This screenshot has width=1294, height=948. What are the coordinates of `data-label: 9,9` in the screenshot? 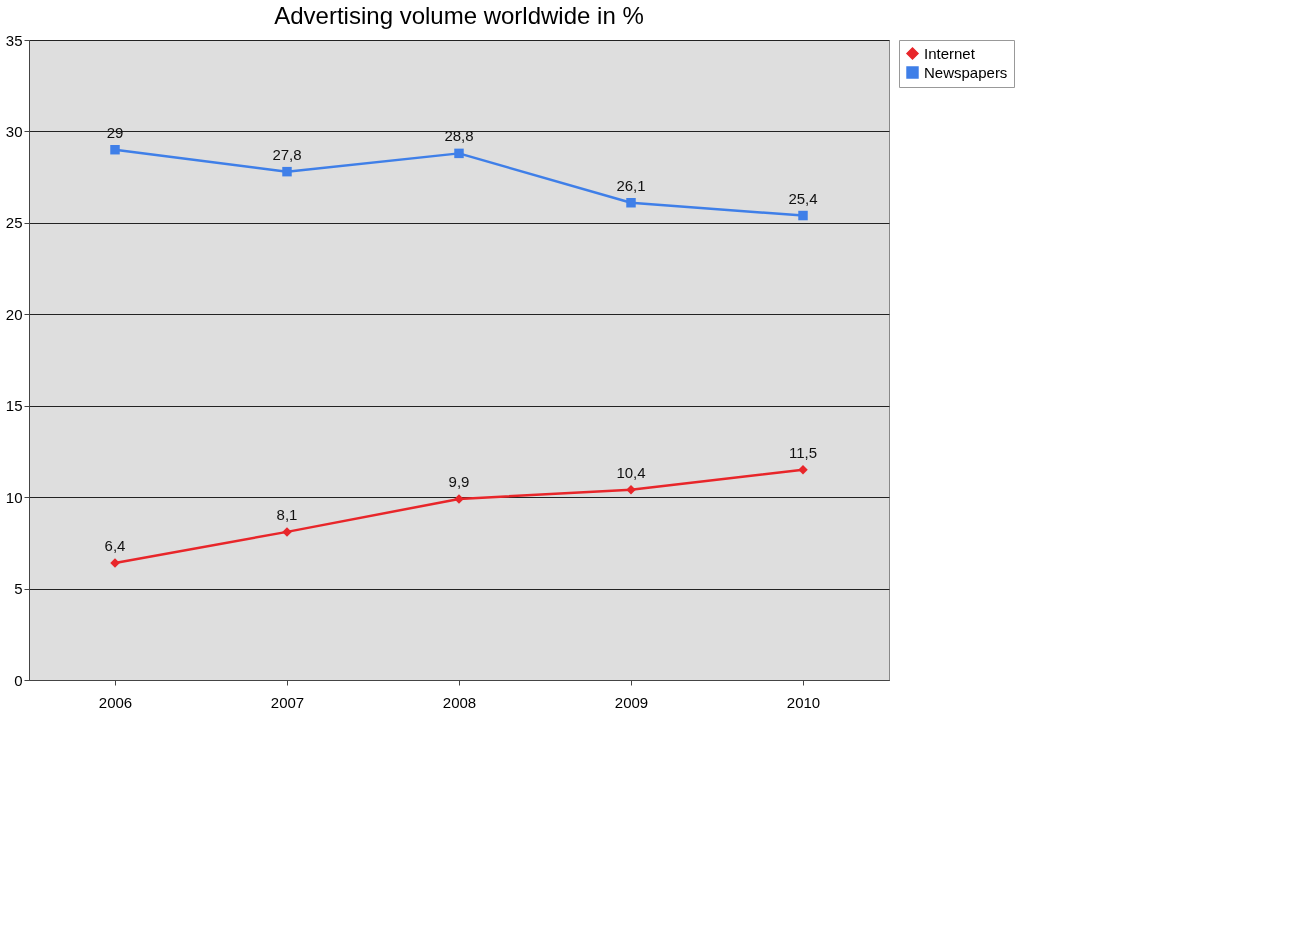 It's located at (459, 481).